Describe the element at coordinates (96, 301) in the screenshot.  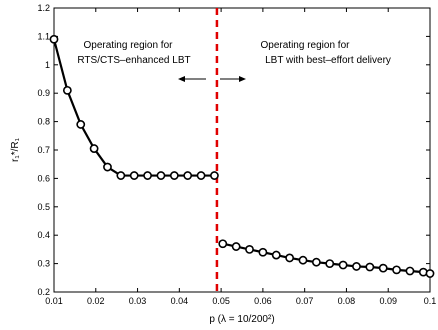
I see `x-tick-label: 0.02` at that location.